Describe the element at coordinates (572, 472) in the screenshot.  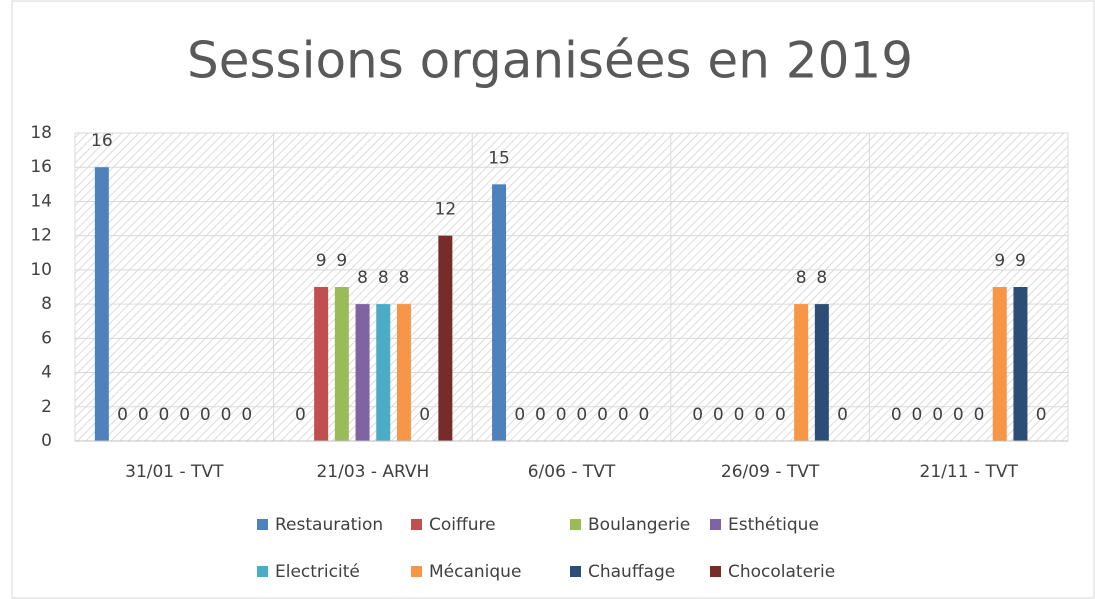
I see `x-tick-label: 6/06 - TVT` at that location.